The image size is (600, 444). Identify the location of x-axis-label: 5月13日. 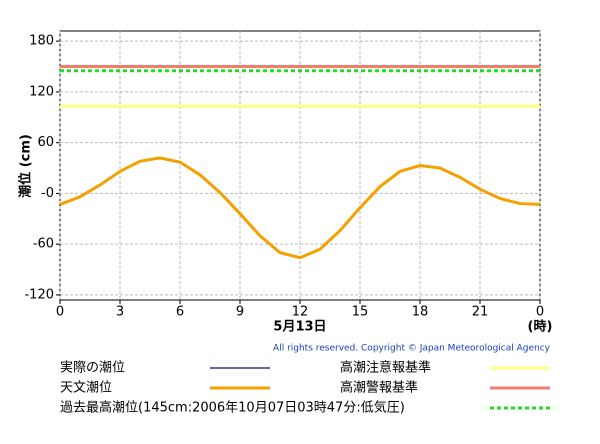
(299, 327).